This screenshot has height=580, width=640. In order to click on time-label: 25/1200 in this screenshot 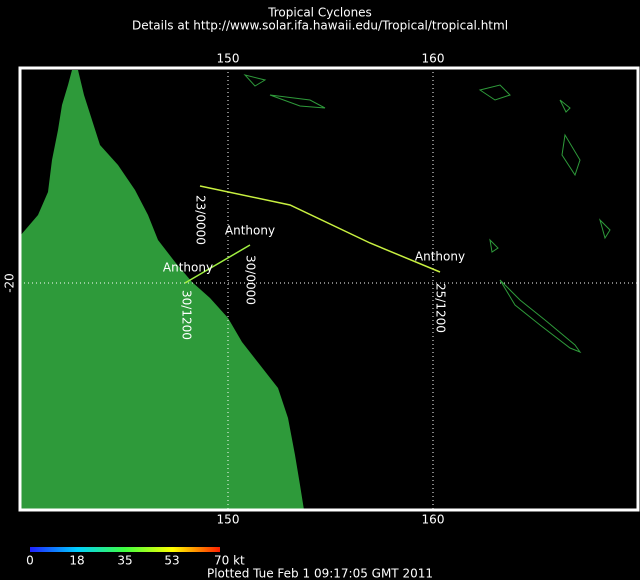, I will do `click(441, 308)`.